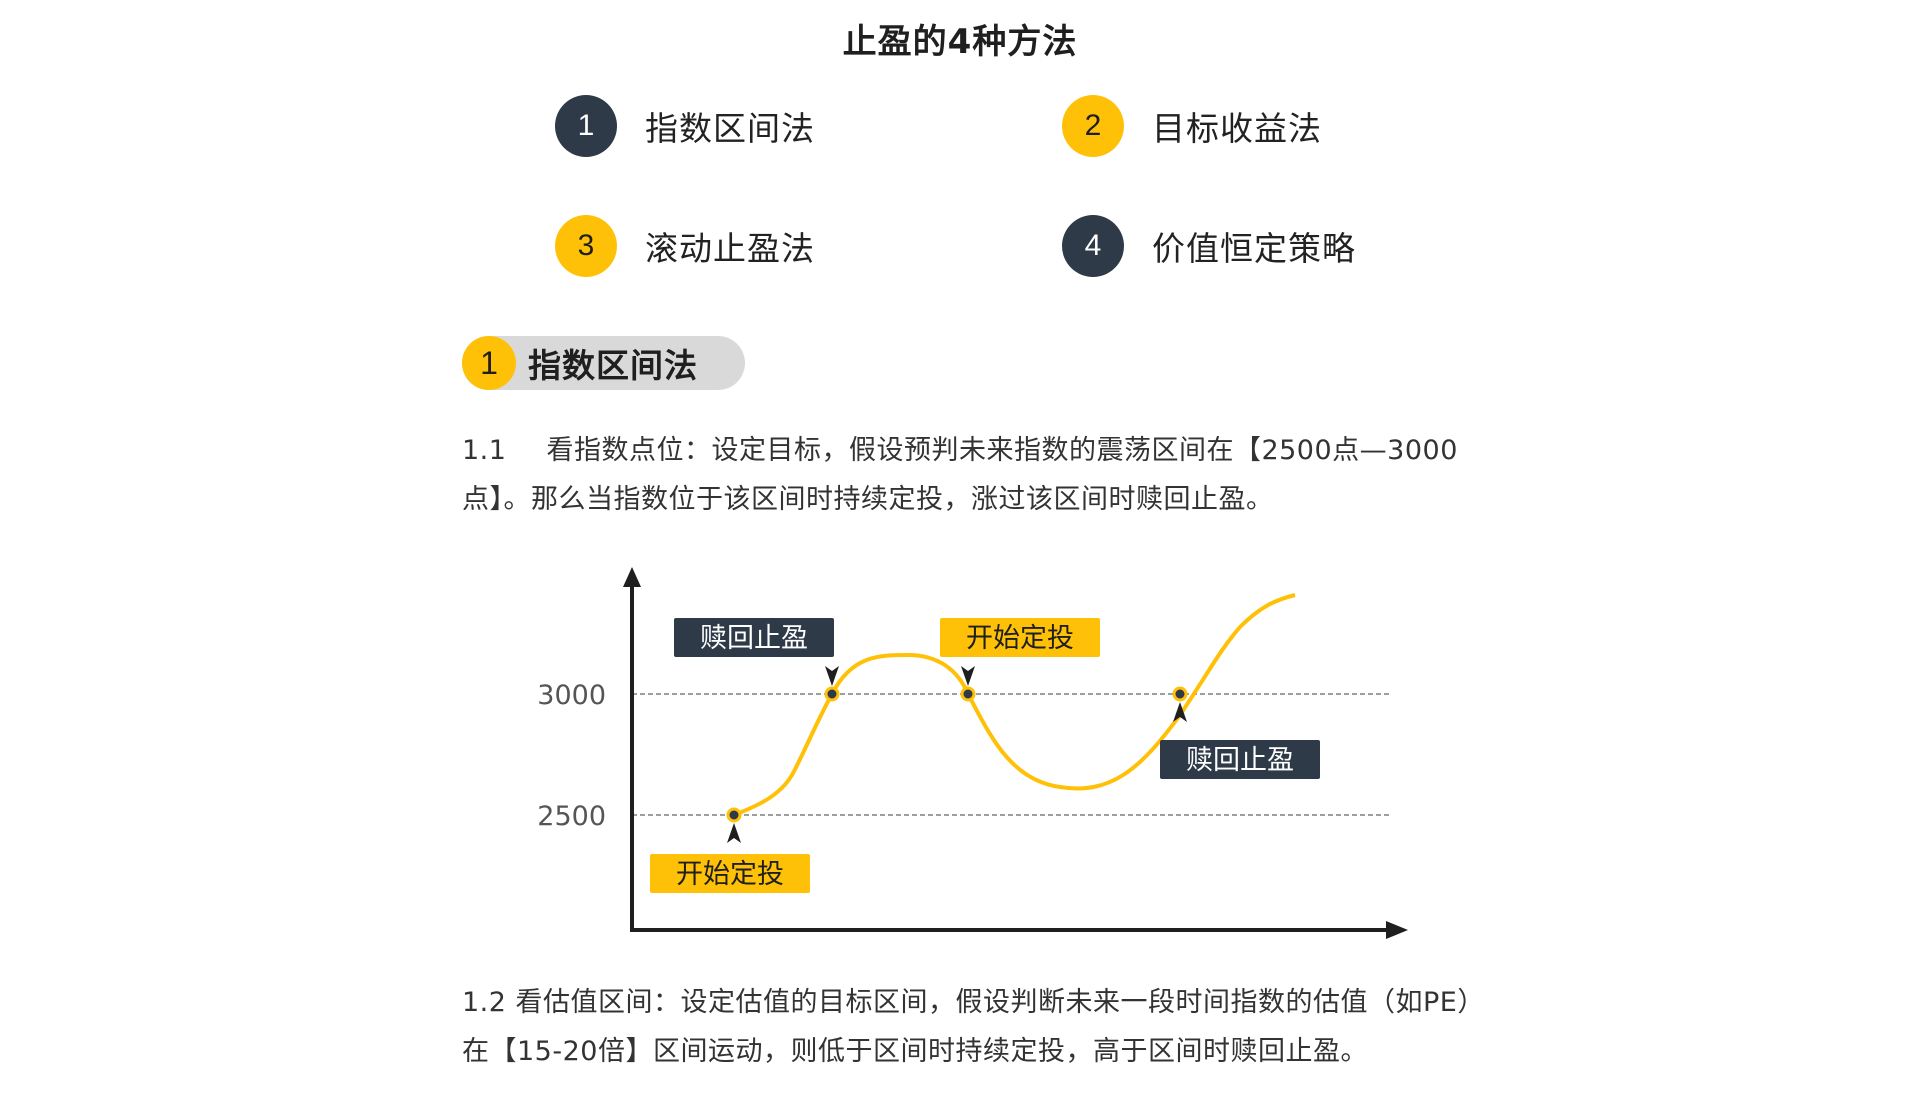 Image resolution: width=1920 pixels, height=1102 pixels. Describe the element at coordinates (1014, 705) in the screenshot. I see `index-curve` at that location.